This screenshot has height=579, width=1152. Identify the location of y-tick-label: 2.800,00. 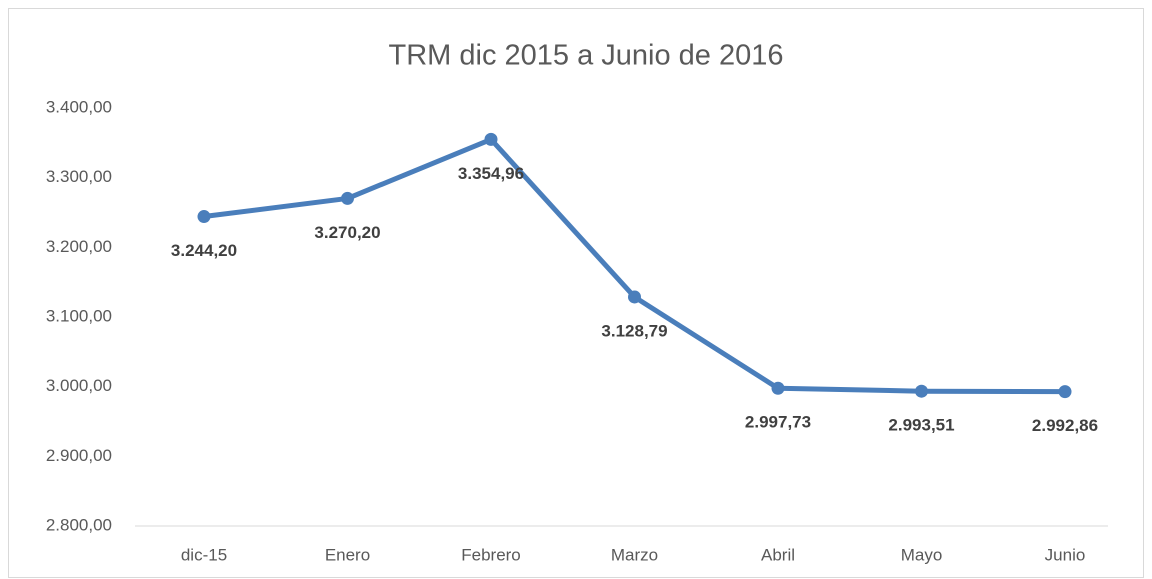
(79, 524).